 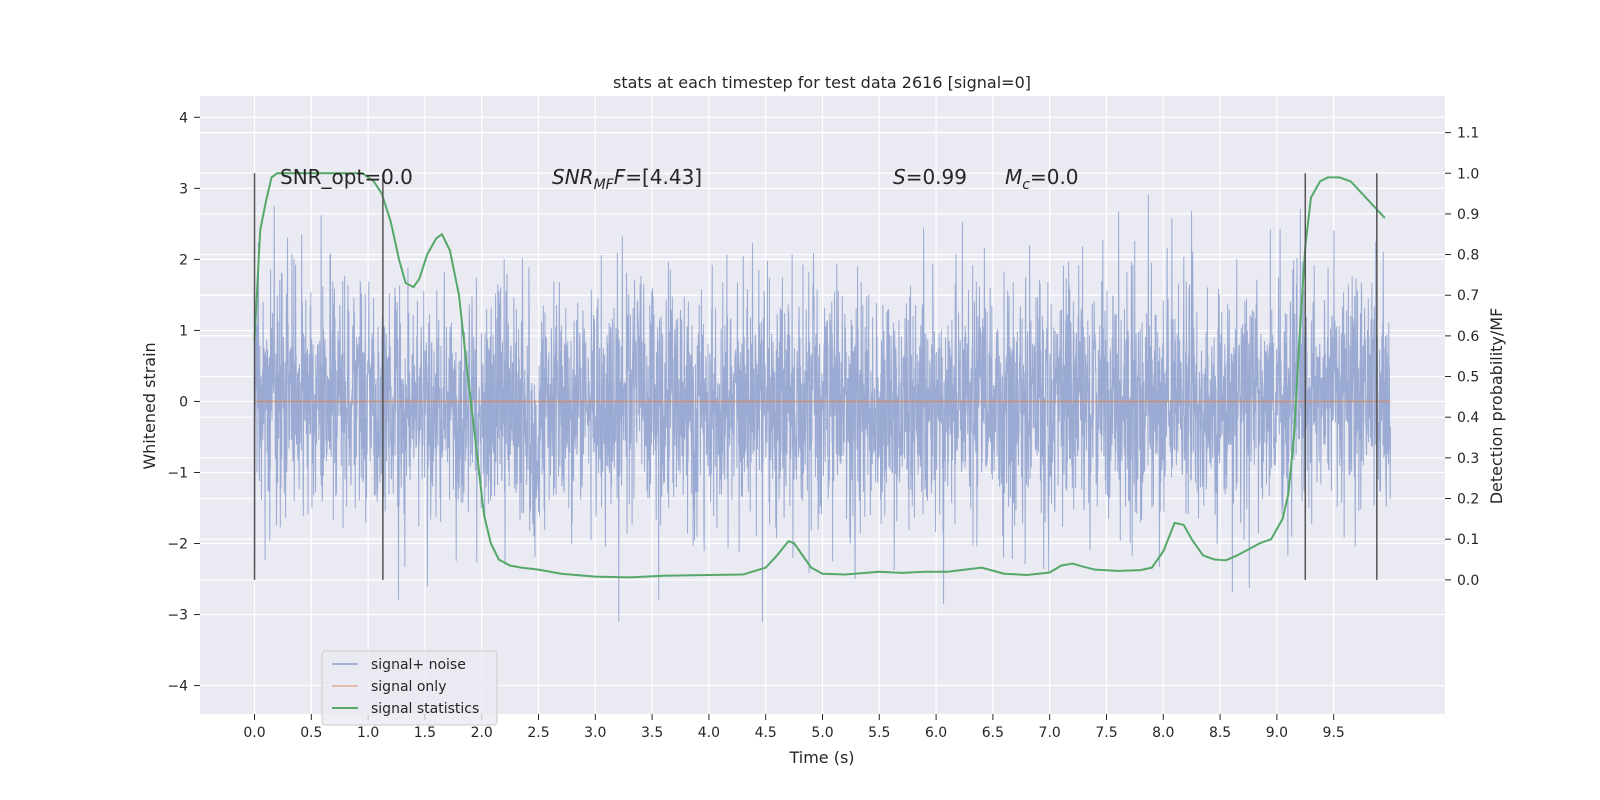 I want to click on x-tick-label: 6.5, so click(x=993, y=733).